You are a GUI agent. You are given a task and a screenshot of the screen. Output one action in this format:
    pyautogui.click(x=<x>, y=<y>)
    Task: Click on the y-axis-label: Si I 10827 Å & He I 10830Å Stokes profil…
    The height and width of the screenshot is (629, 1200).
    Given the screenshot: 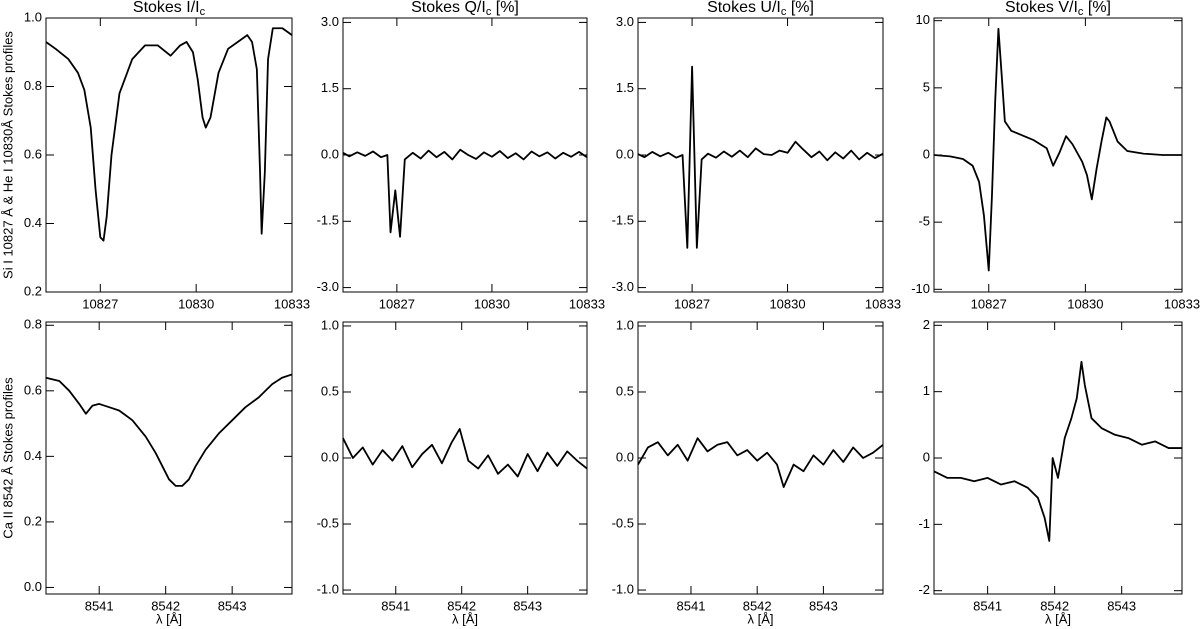 What is the action you would take?
    pyautogui.click(x=7, y=155)
    